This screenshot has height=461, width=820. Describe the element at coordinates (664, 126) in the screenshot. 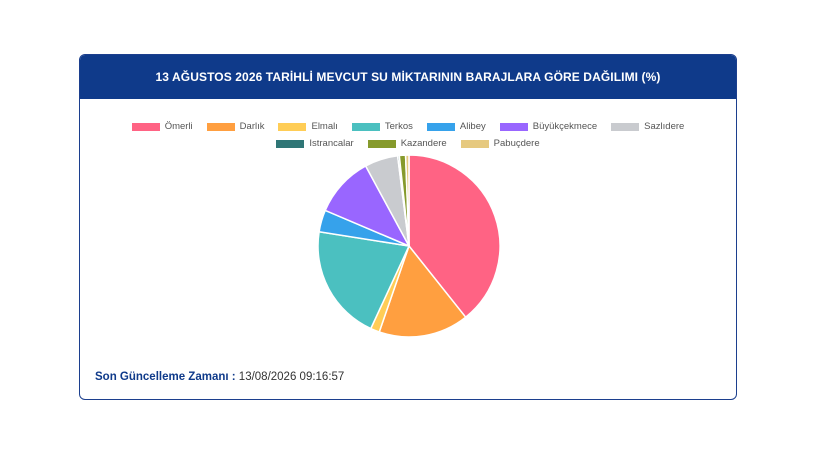

I see `legend-label: Sazlıdere` at that location.